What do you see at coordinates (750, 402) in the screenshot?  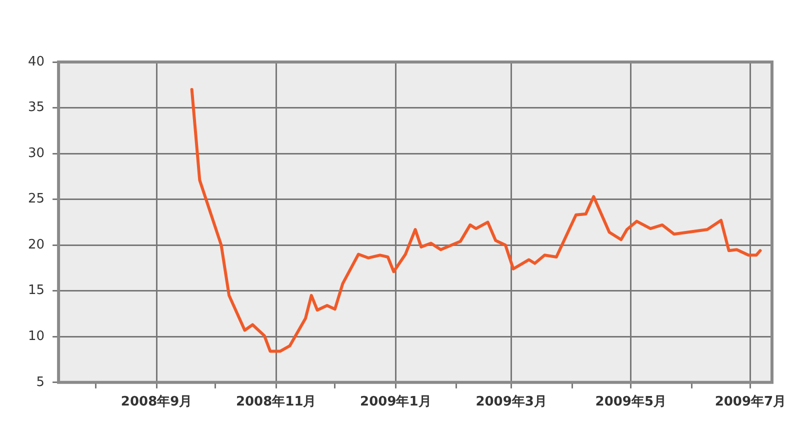 I see `x-tick-label: 2009年7月` at bounding box center [750, 402].